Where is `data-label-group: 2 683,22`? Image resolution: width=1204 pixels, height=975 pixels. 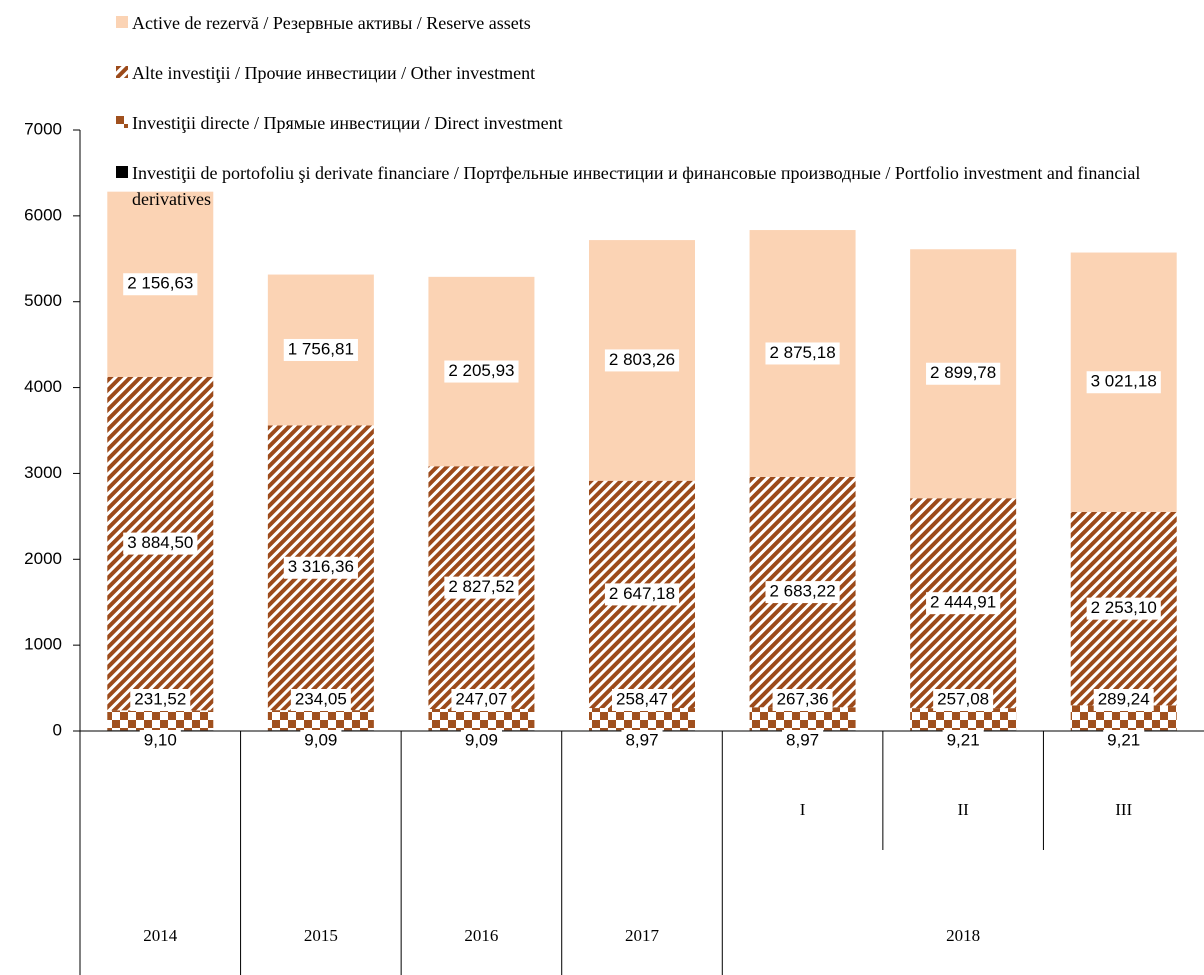 data-label-group: 2 683,22 is located at coordinates (802, 592).